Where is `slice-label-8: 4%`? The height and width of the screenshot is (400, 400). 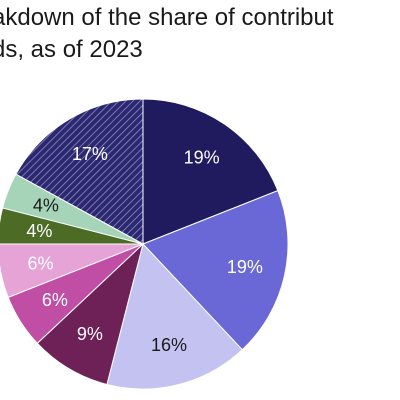 slice-label-8: 4% is located at coordinates (46, 206).